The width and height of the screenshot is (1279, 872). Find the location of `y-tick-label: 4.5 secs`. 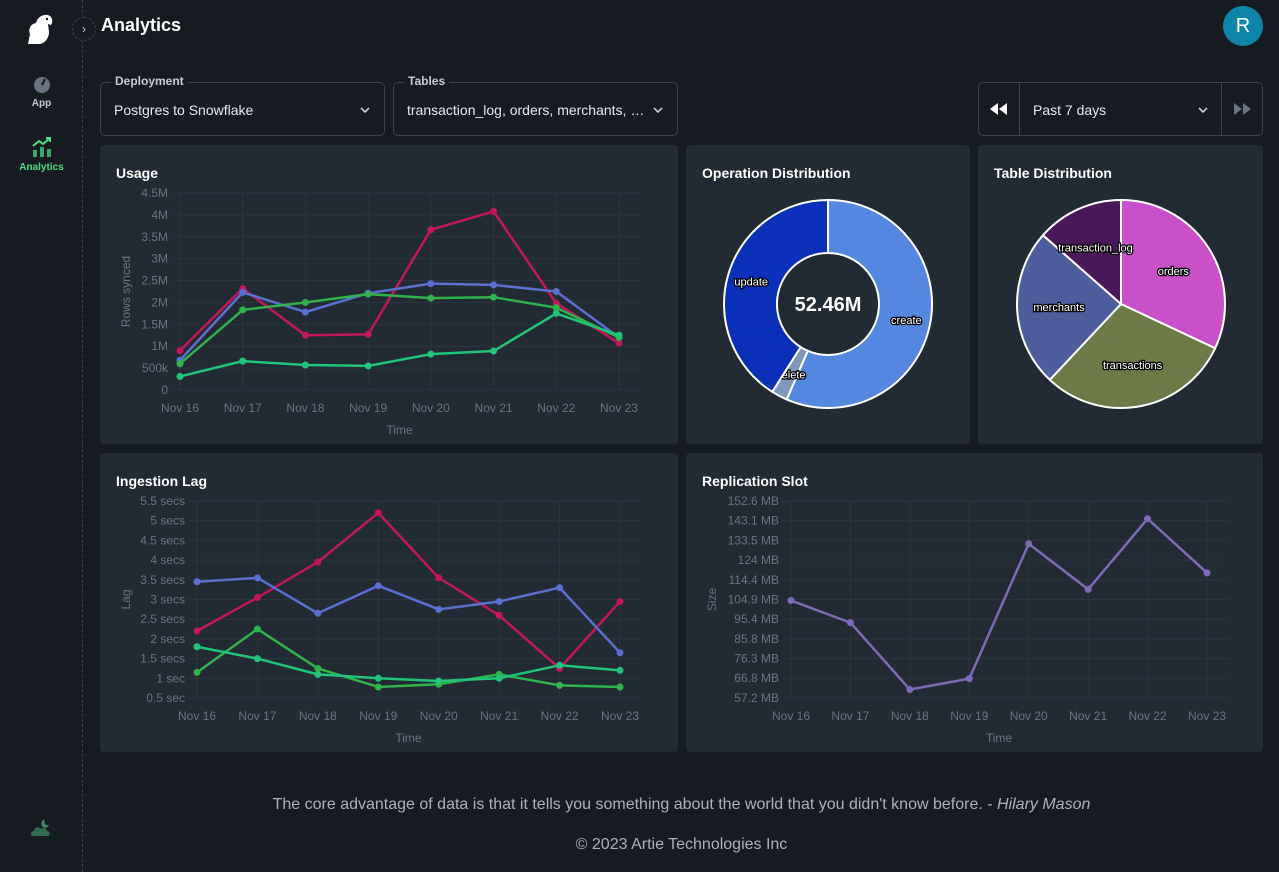

y-tick-label: 4.5 secs is located at coordinates (162, 540).